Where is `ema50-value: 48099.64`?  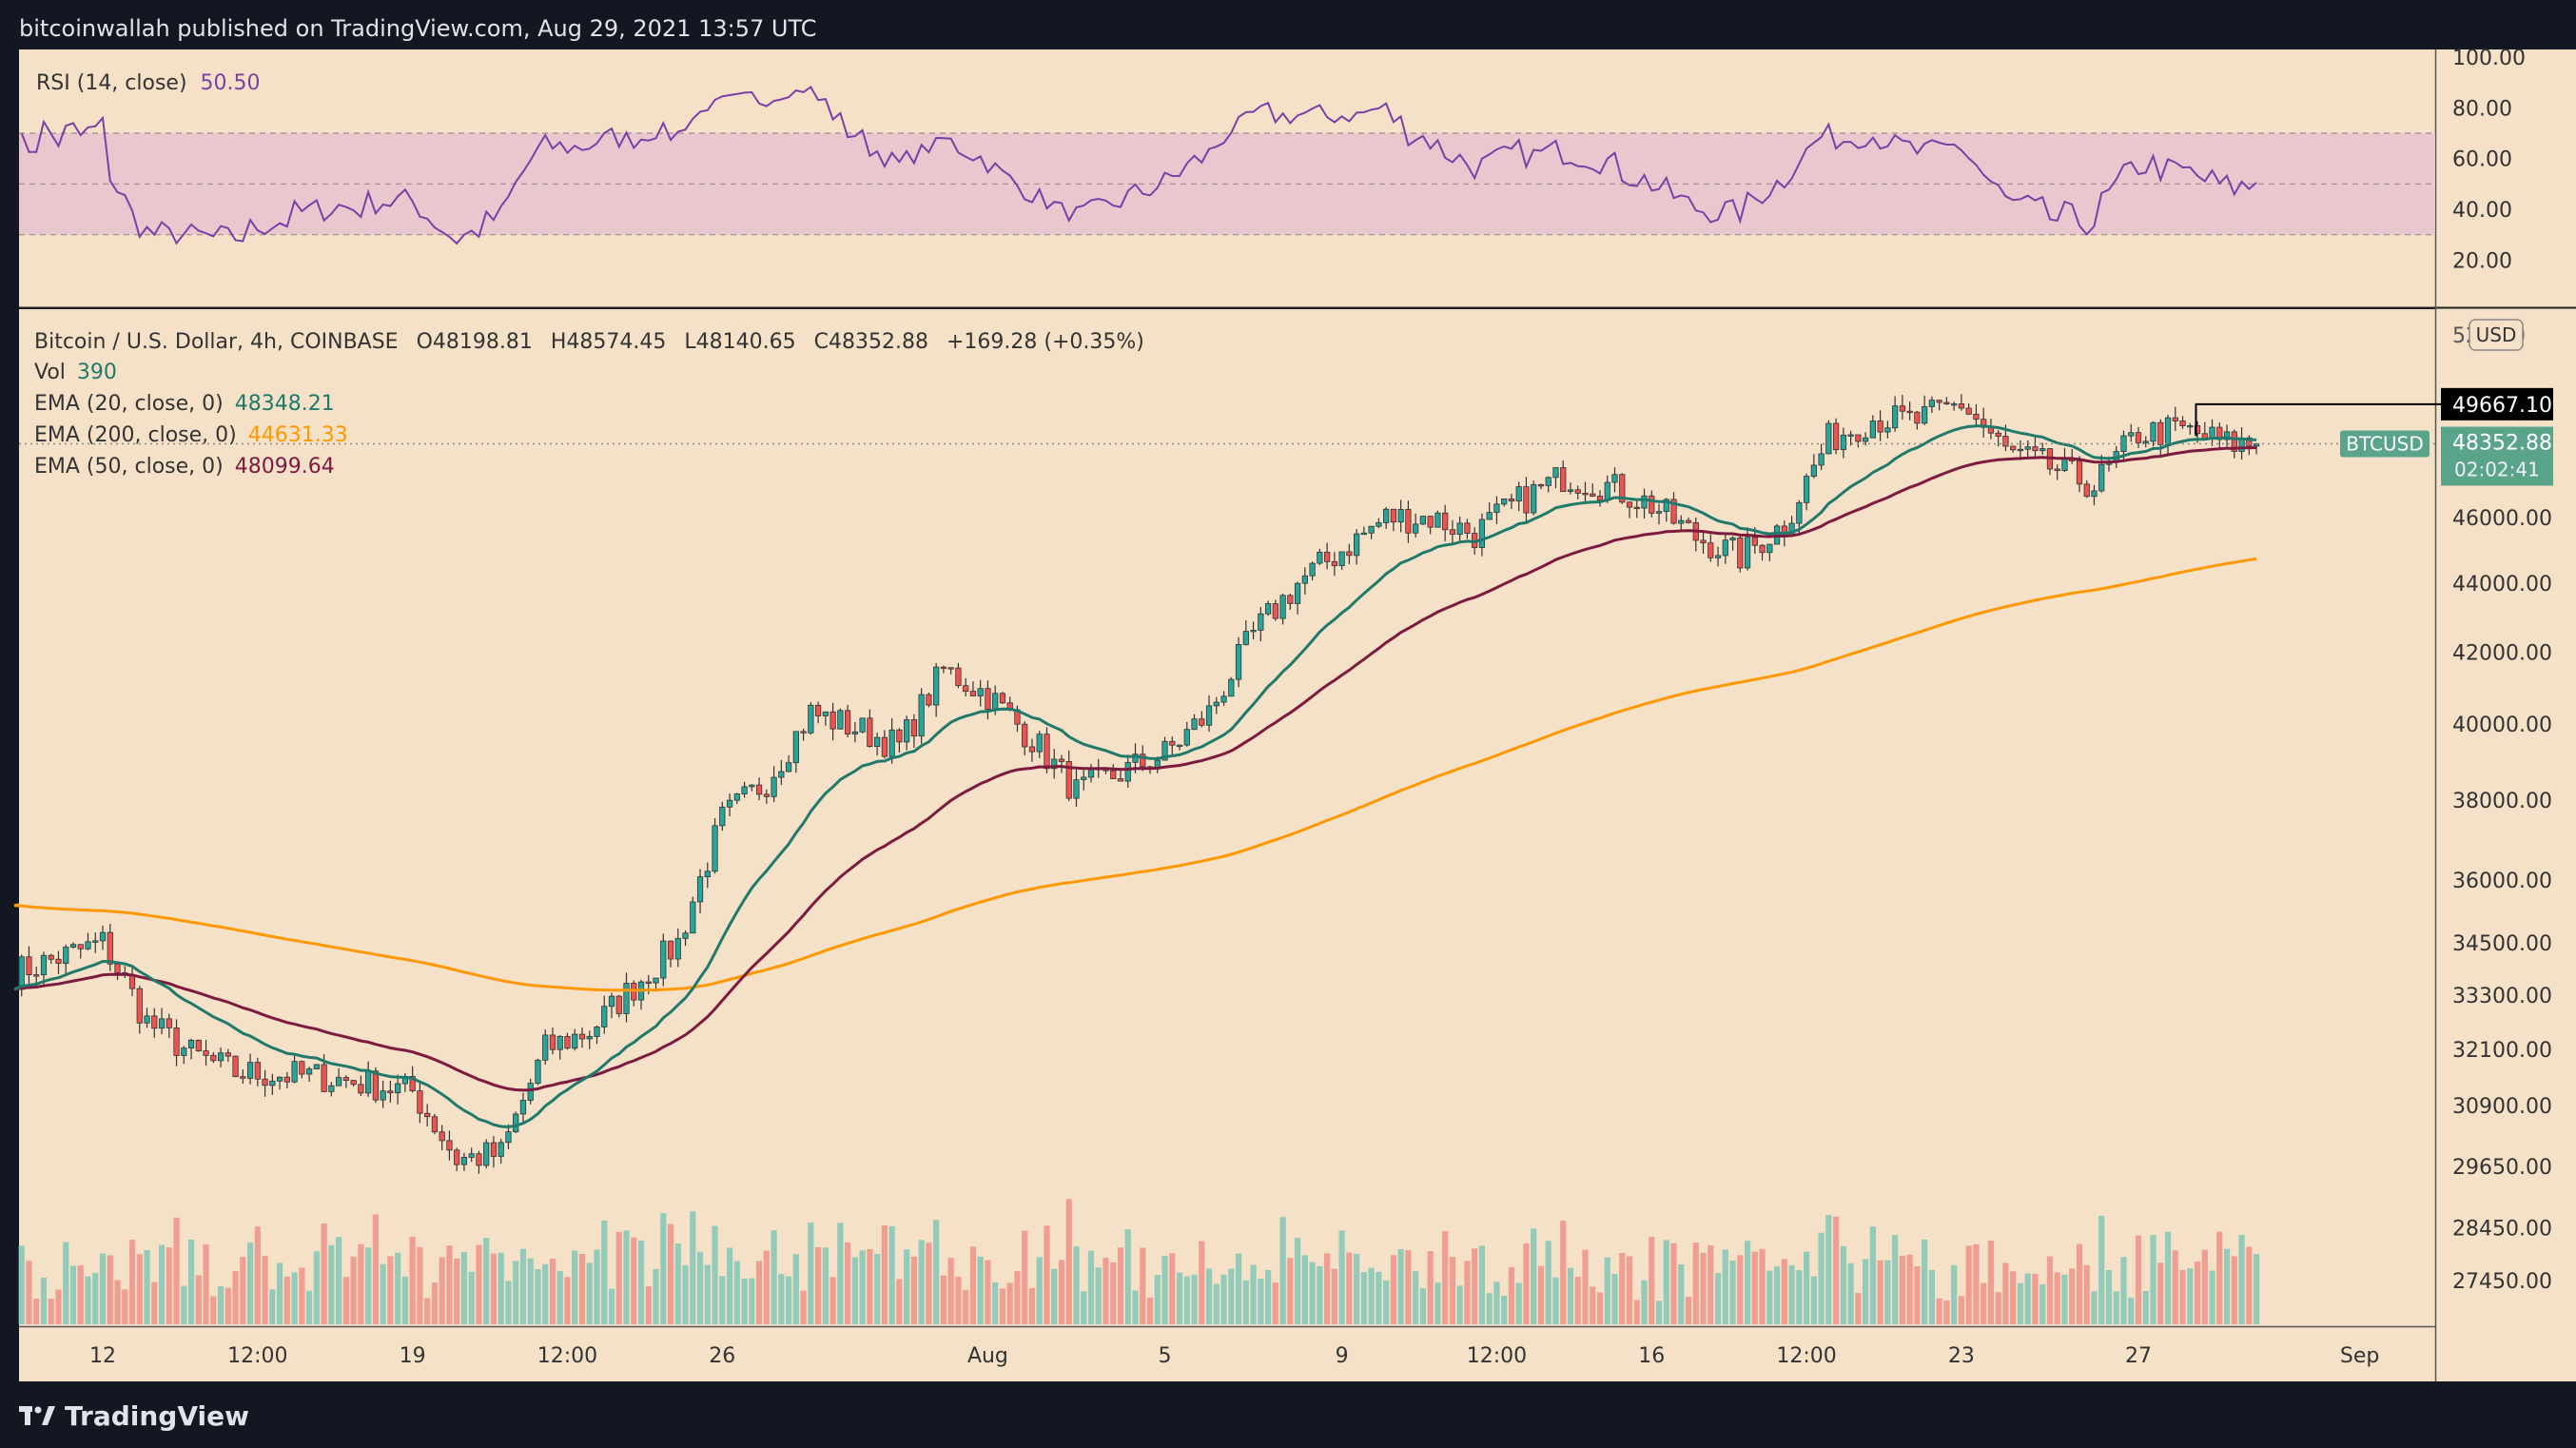 ema50-value: 48099.64 is located at coordinates (285, 467).